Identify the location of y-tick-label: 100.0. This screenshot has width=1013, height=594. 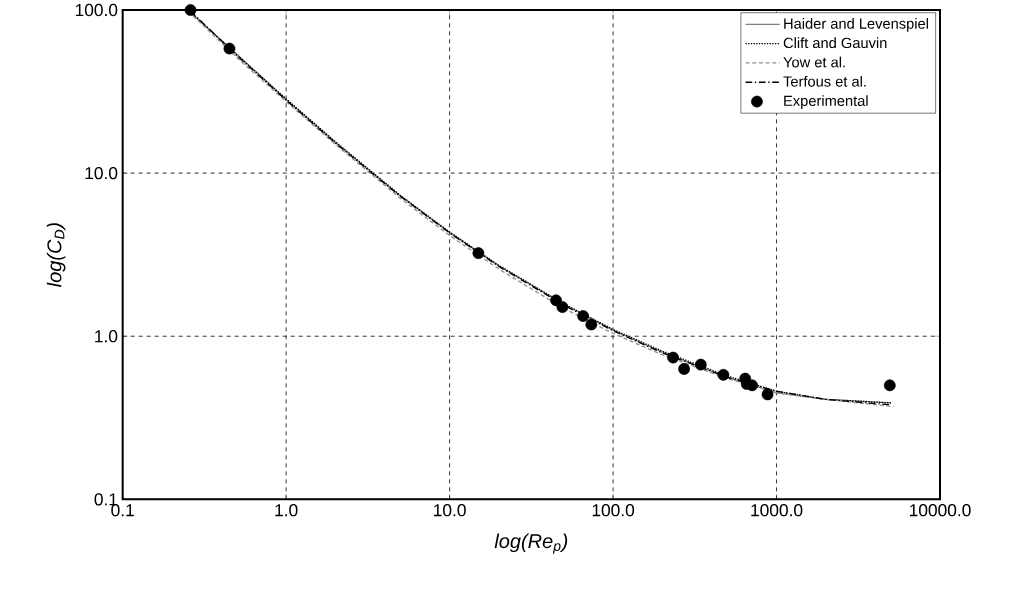
(96, 10).